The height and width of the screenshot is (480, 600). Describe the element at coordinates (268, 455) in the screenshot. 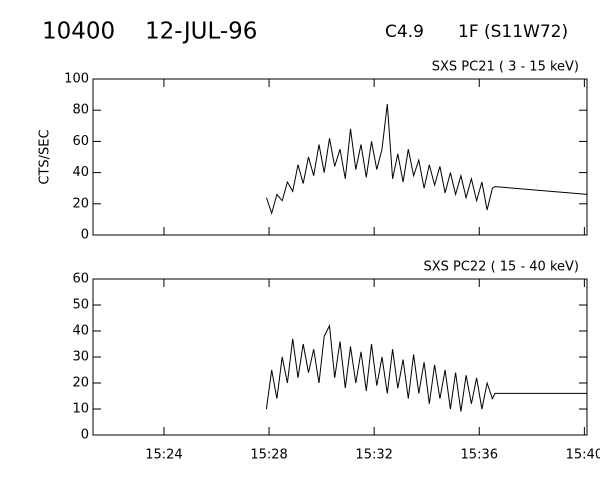

I see `x-tick-label: 15:28` at that location.